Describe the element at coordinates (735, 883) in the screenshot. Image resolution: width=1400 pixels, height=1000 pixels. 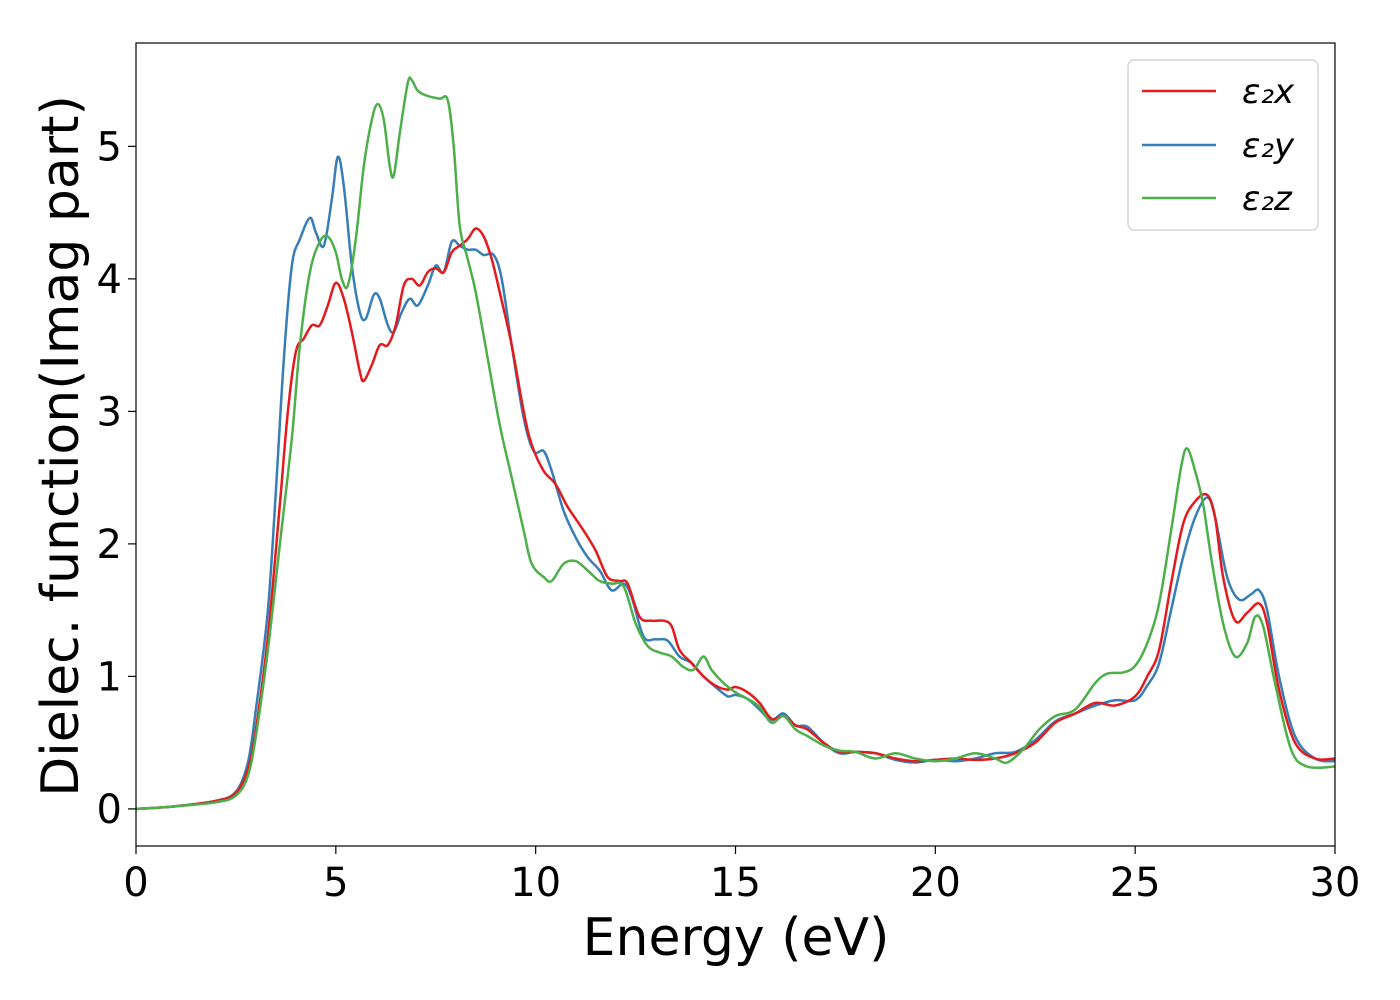
I see `x-tick-label: 15` at that location.